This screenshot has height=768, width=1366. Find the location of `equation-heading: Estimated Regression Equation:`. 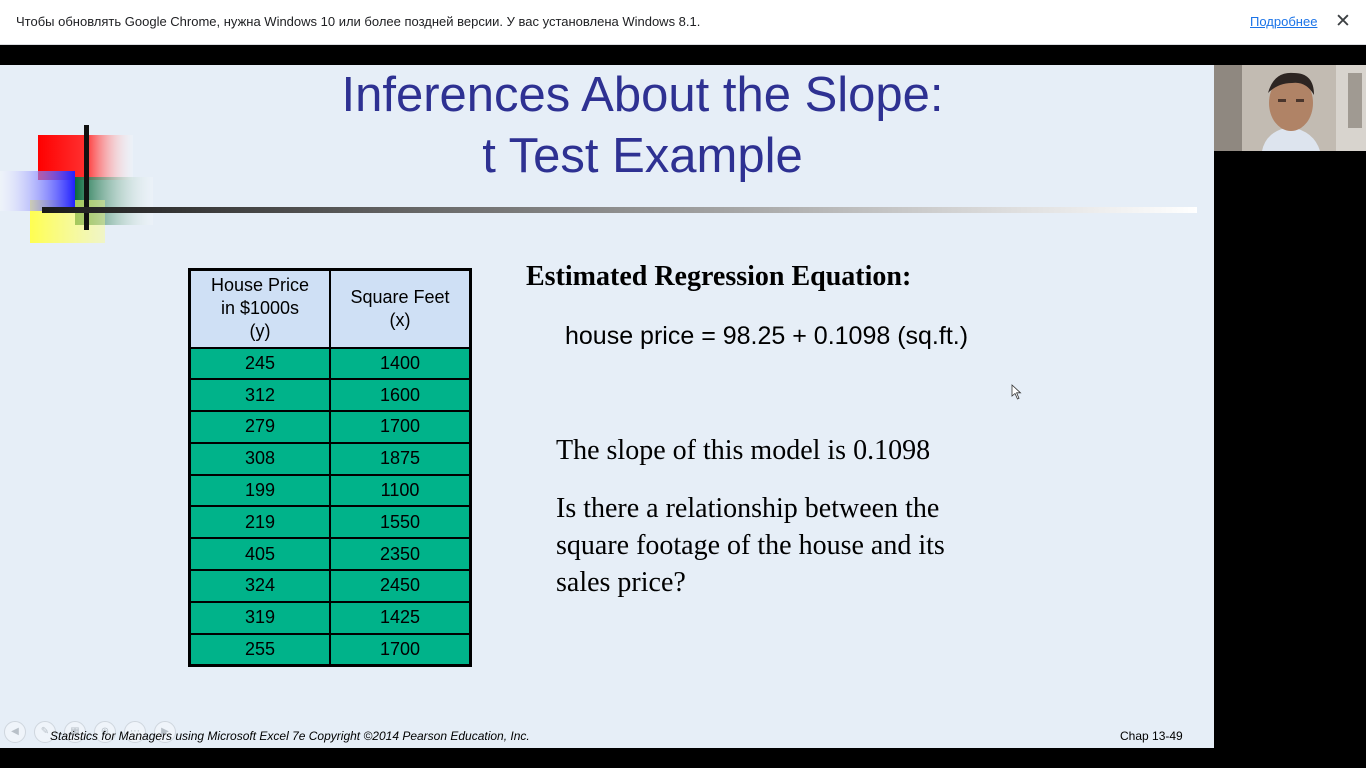

equation-heading: Estimated Regression Equation: is located at coordinates (719, 276).